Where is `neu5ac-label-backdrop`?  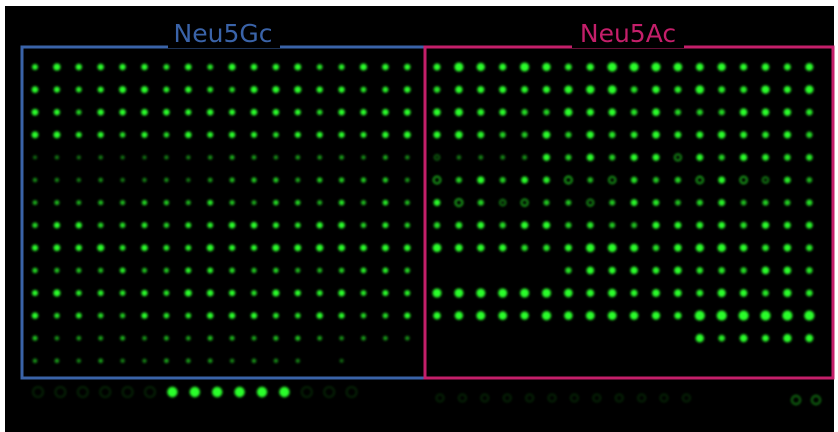 neu5ac-label-backdrop is located at coordinates (628, 33).